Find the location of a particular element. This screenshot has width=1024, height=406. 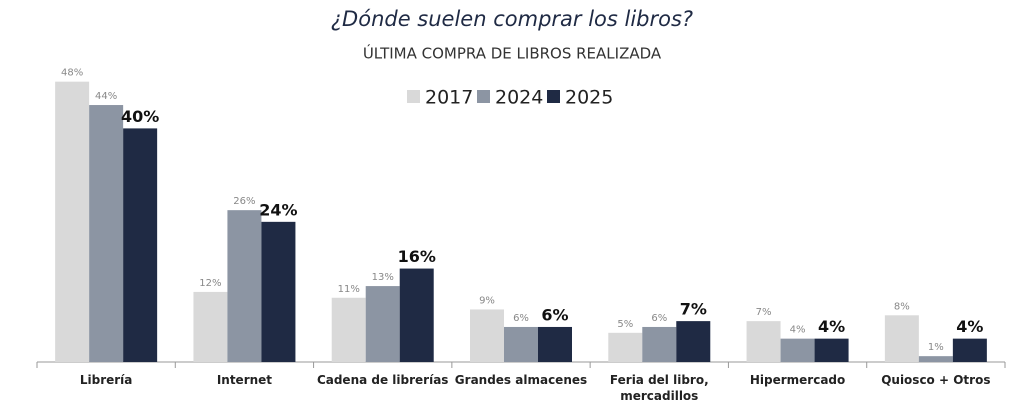

value-label: 26% is located at coordinates (244, 201).